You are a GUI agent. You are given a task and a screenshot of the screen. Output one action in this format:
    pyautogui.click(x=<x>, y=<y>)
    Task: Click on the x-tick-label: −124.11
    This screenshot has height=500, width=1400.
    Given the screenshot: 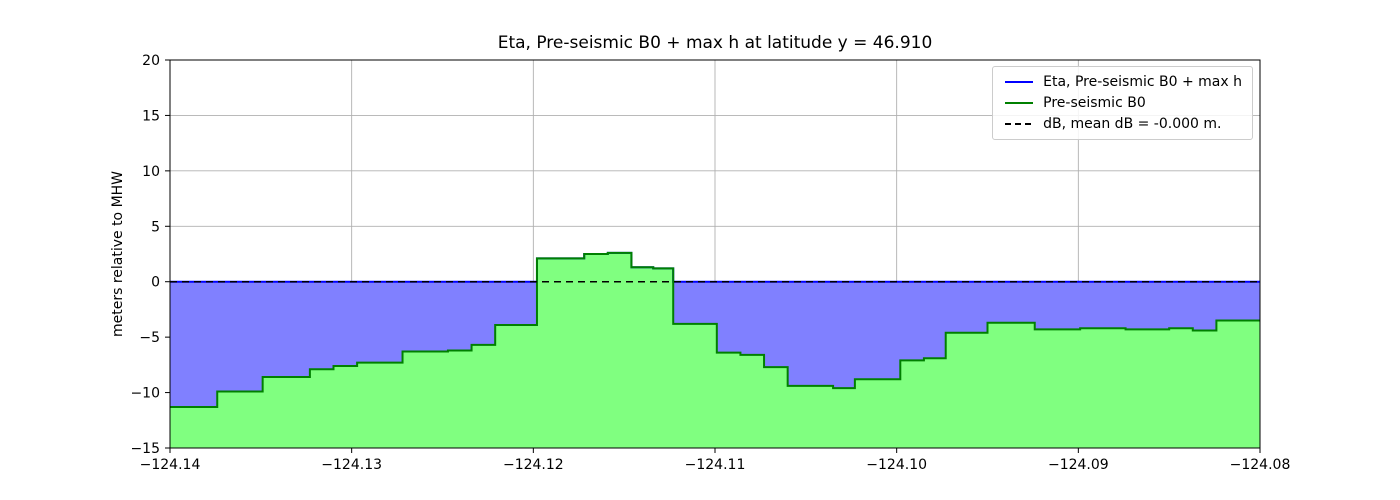 What is the action you would take?
    pyautogui.click(x=715, y=465)
    